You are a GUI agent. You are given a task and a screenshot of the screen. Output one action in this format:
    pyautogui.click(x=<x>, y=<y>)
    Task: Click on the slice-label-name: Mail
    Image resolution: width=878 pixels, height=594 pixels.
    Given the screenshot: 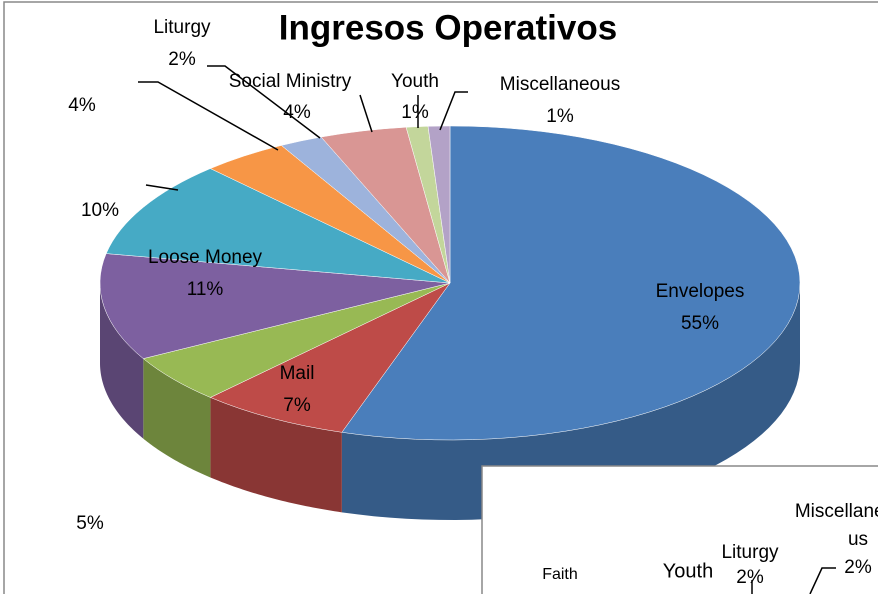 What is the action you would take?
    pyautogui.click(x=297, y=373)
    